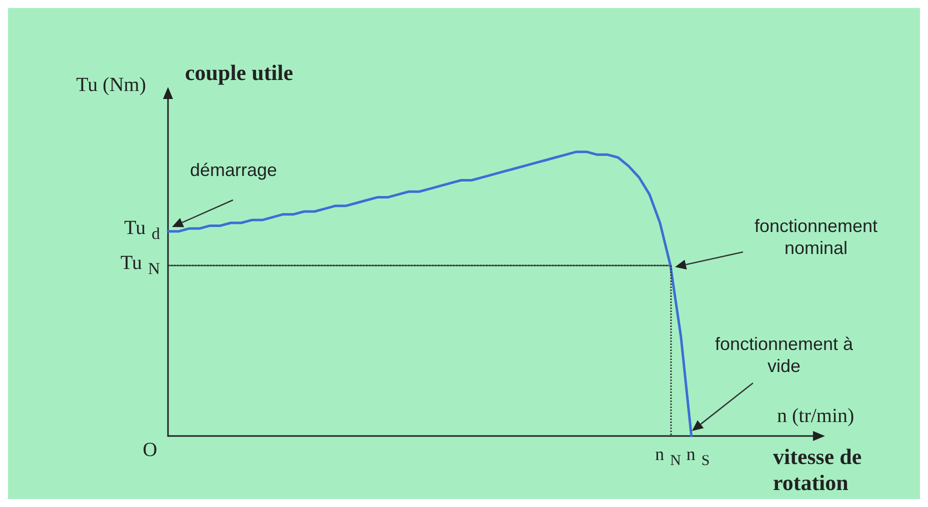  What do you see at coordinates (815, 416) in the screenshot?
I see `x-axis-title: n (tr/min)` at bounding box center [815, 416].